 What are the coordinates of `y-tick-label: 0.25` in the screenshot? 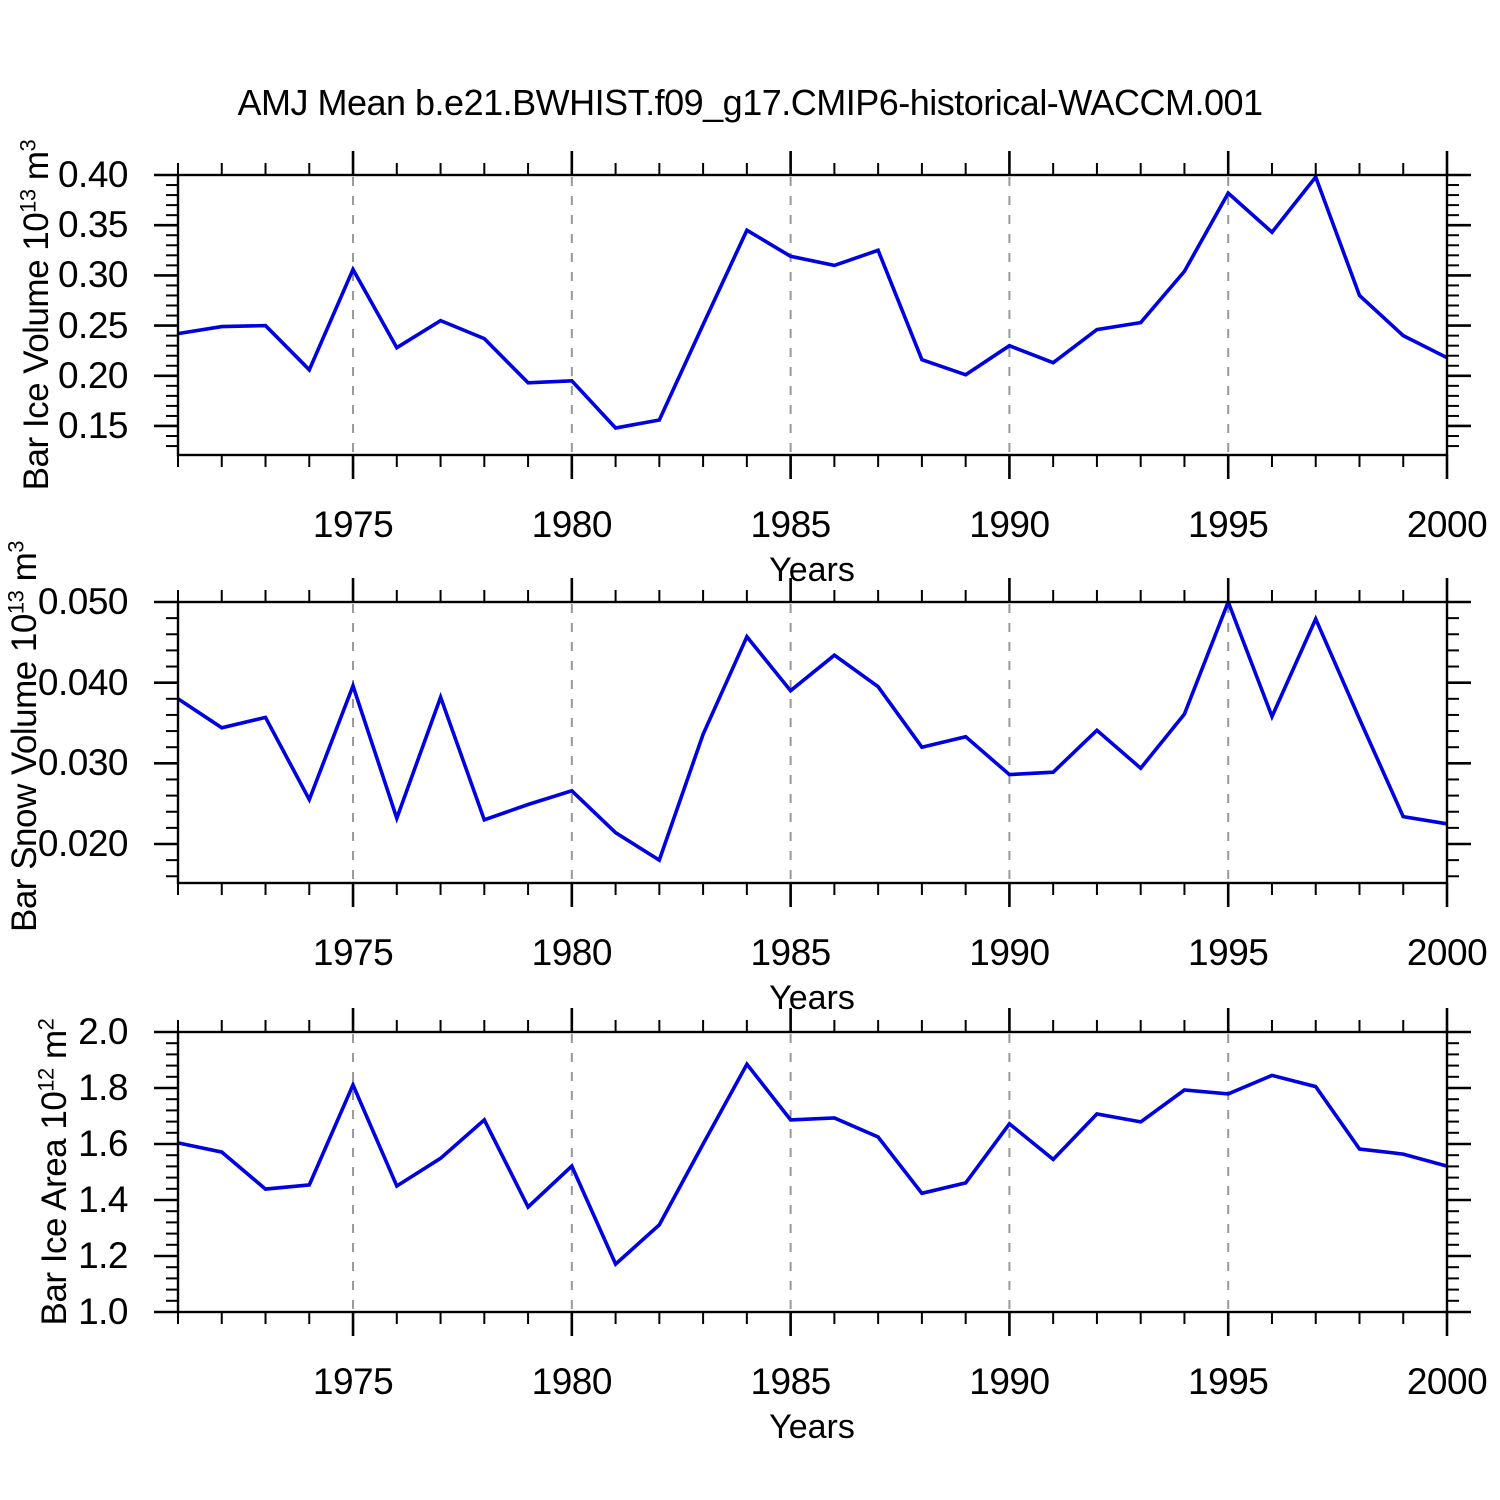 It's located at (93, 325).